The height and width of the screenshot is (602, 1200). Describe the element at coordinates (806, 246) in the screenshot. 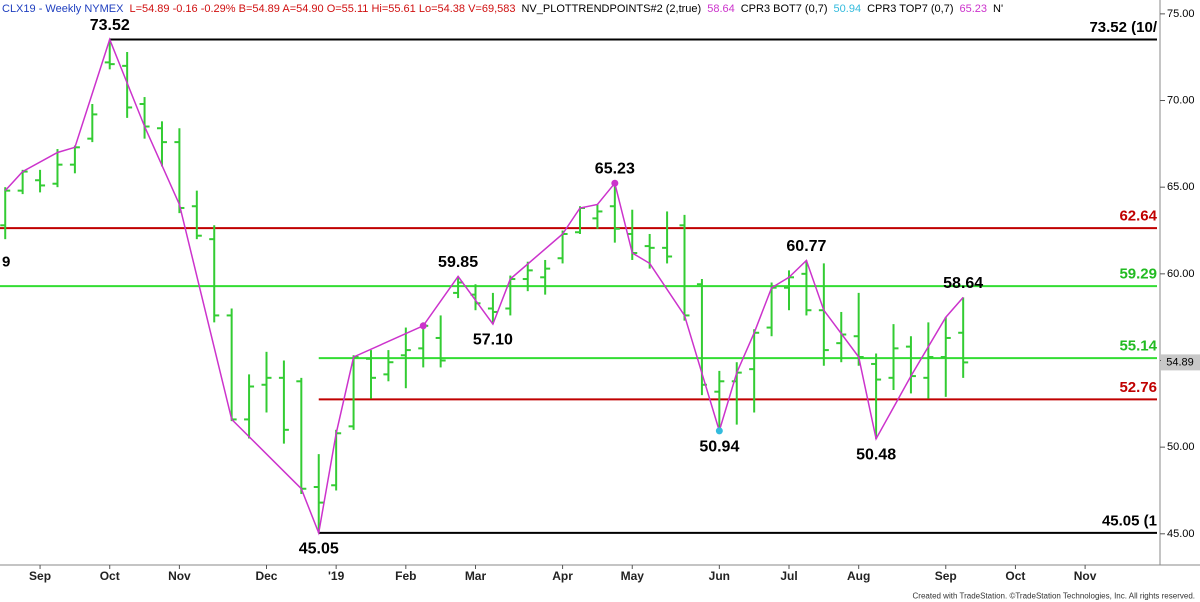

I see `pivot-label: 60.77` at that location.